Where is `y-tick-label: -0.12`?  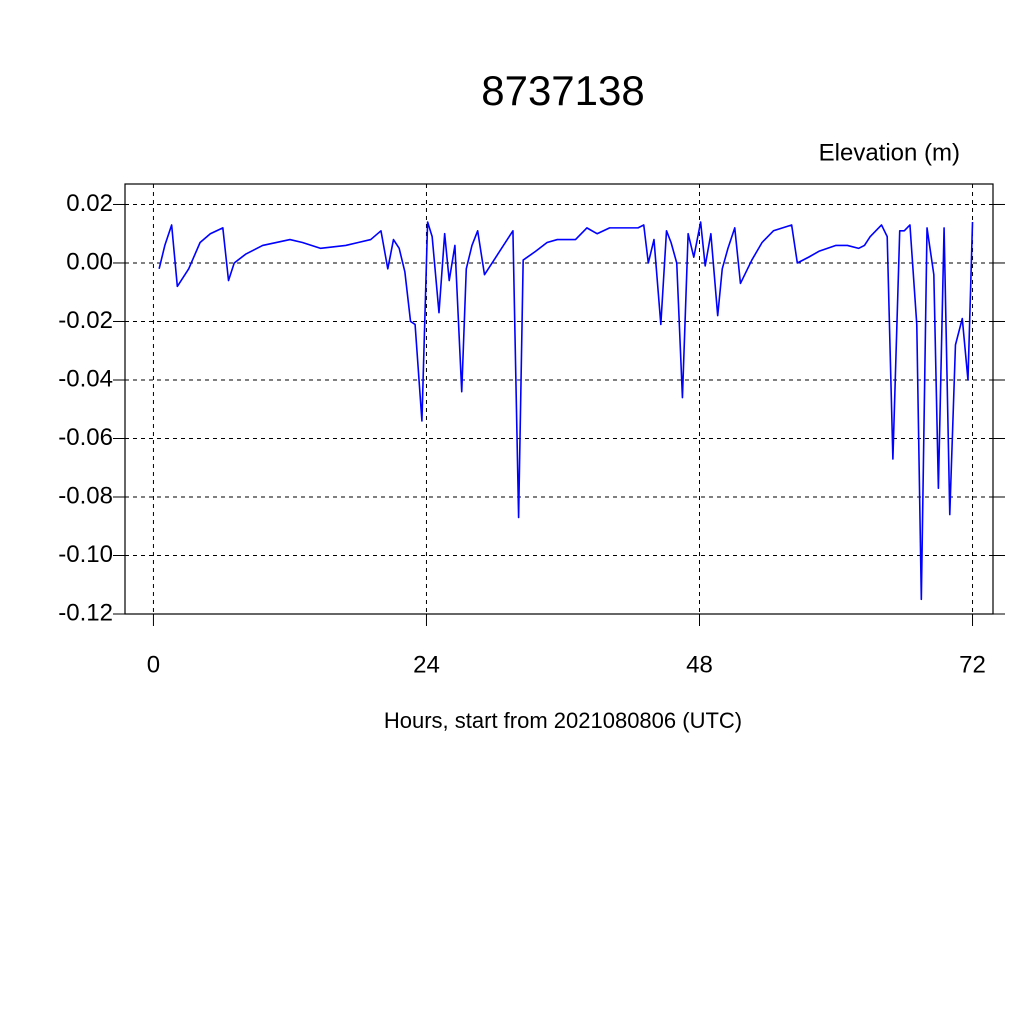
y-tick-label: -0.12 is located at coordinates (85, 612).